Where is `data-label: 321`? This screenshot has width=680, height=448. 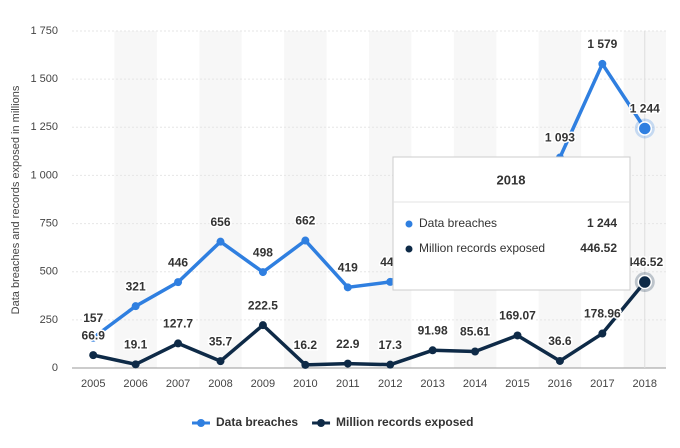 data-label: 321 is located at coordinates (136, 286).